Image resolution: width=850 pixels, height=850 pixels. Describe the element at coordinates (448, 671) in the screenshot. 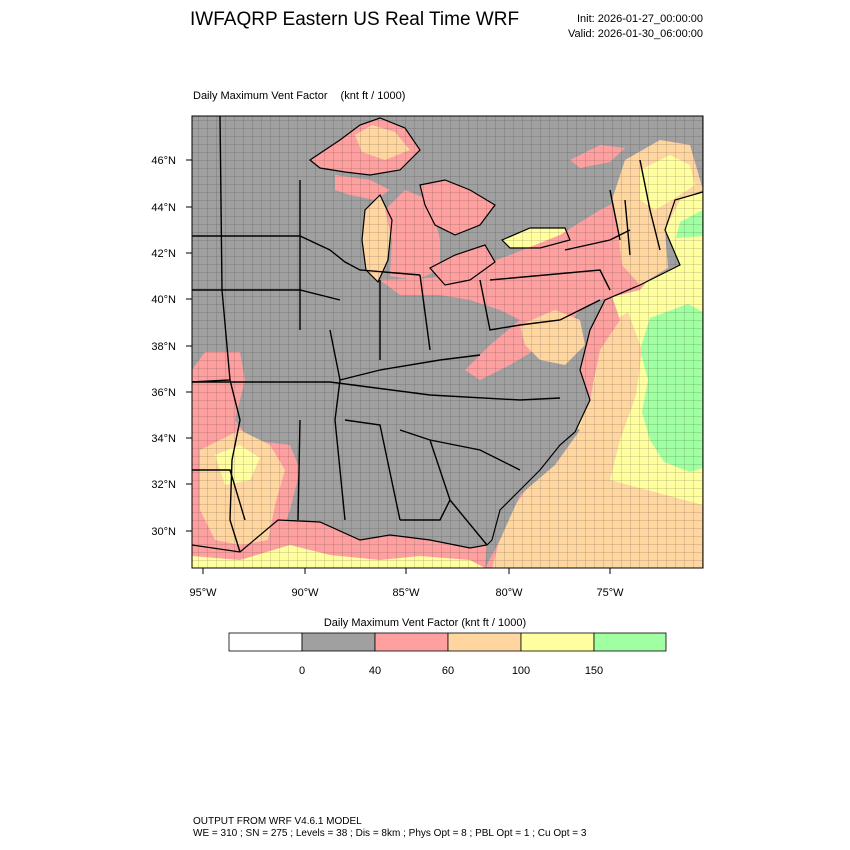

I see `colorbar-tick-label: 60` at that location.